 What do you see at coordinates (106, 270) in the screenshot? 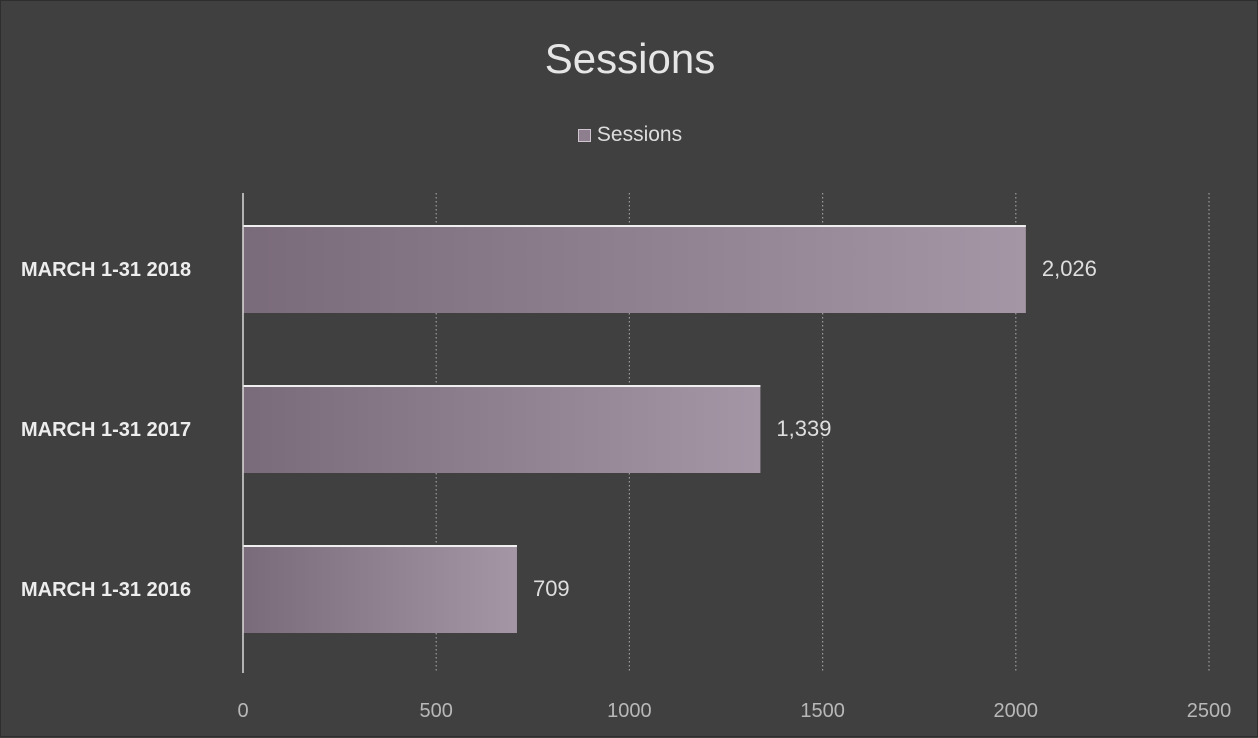
I see `category-label: MARCH 1-31 2018` at bounding box center [106, 270].